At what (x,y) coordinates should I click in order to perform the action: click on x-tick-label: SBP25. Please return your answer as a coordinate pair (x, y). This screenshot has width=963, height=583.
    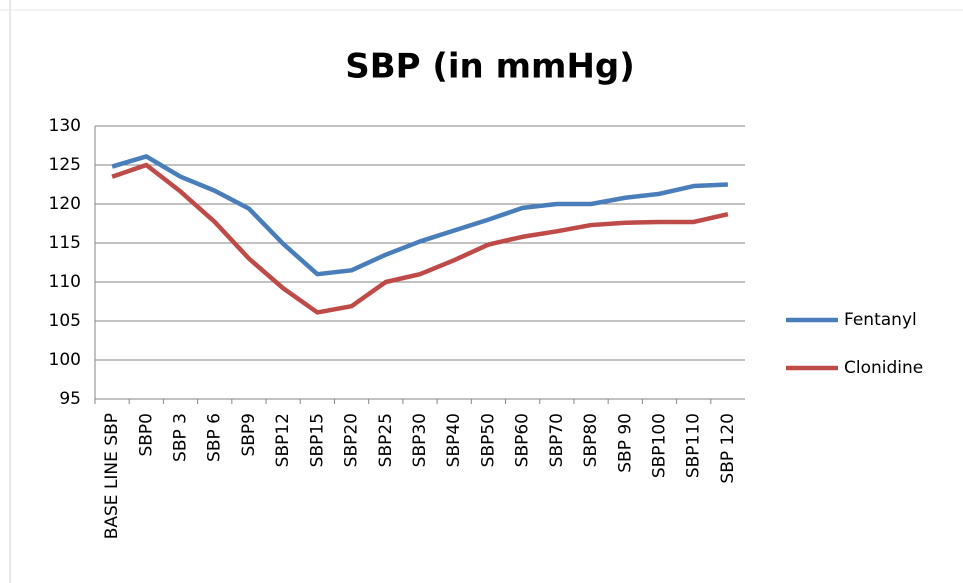
    Looking at the image, I should click on (386, 440).